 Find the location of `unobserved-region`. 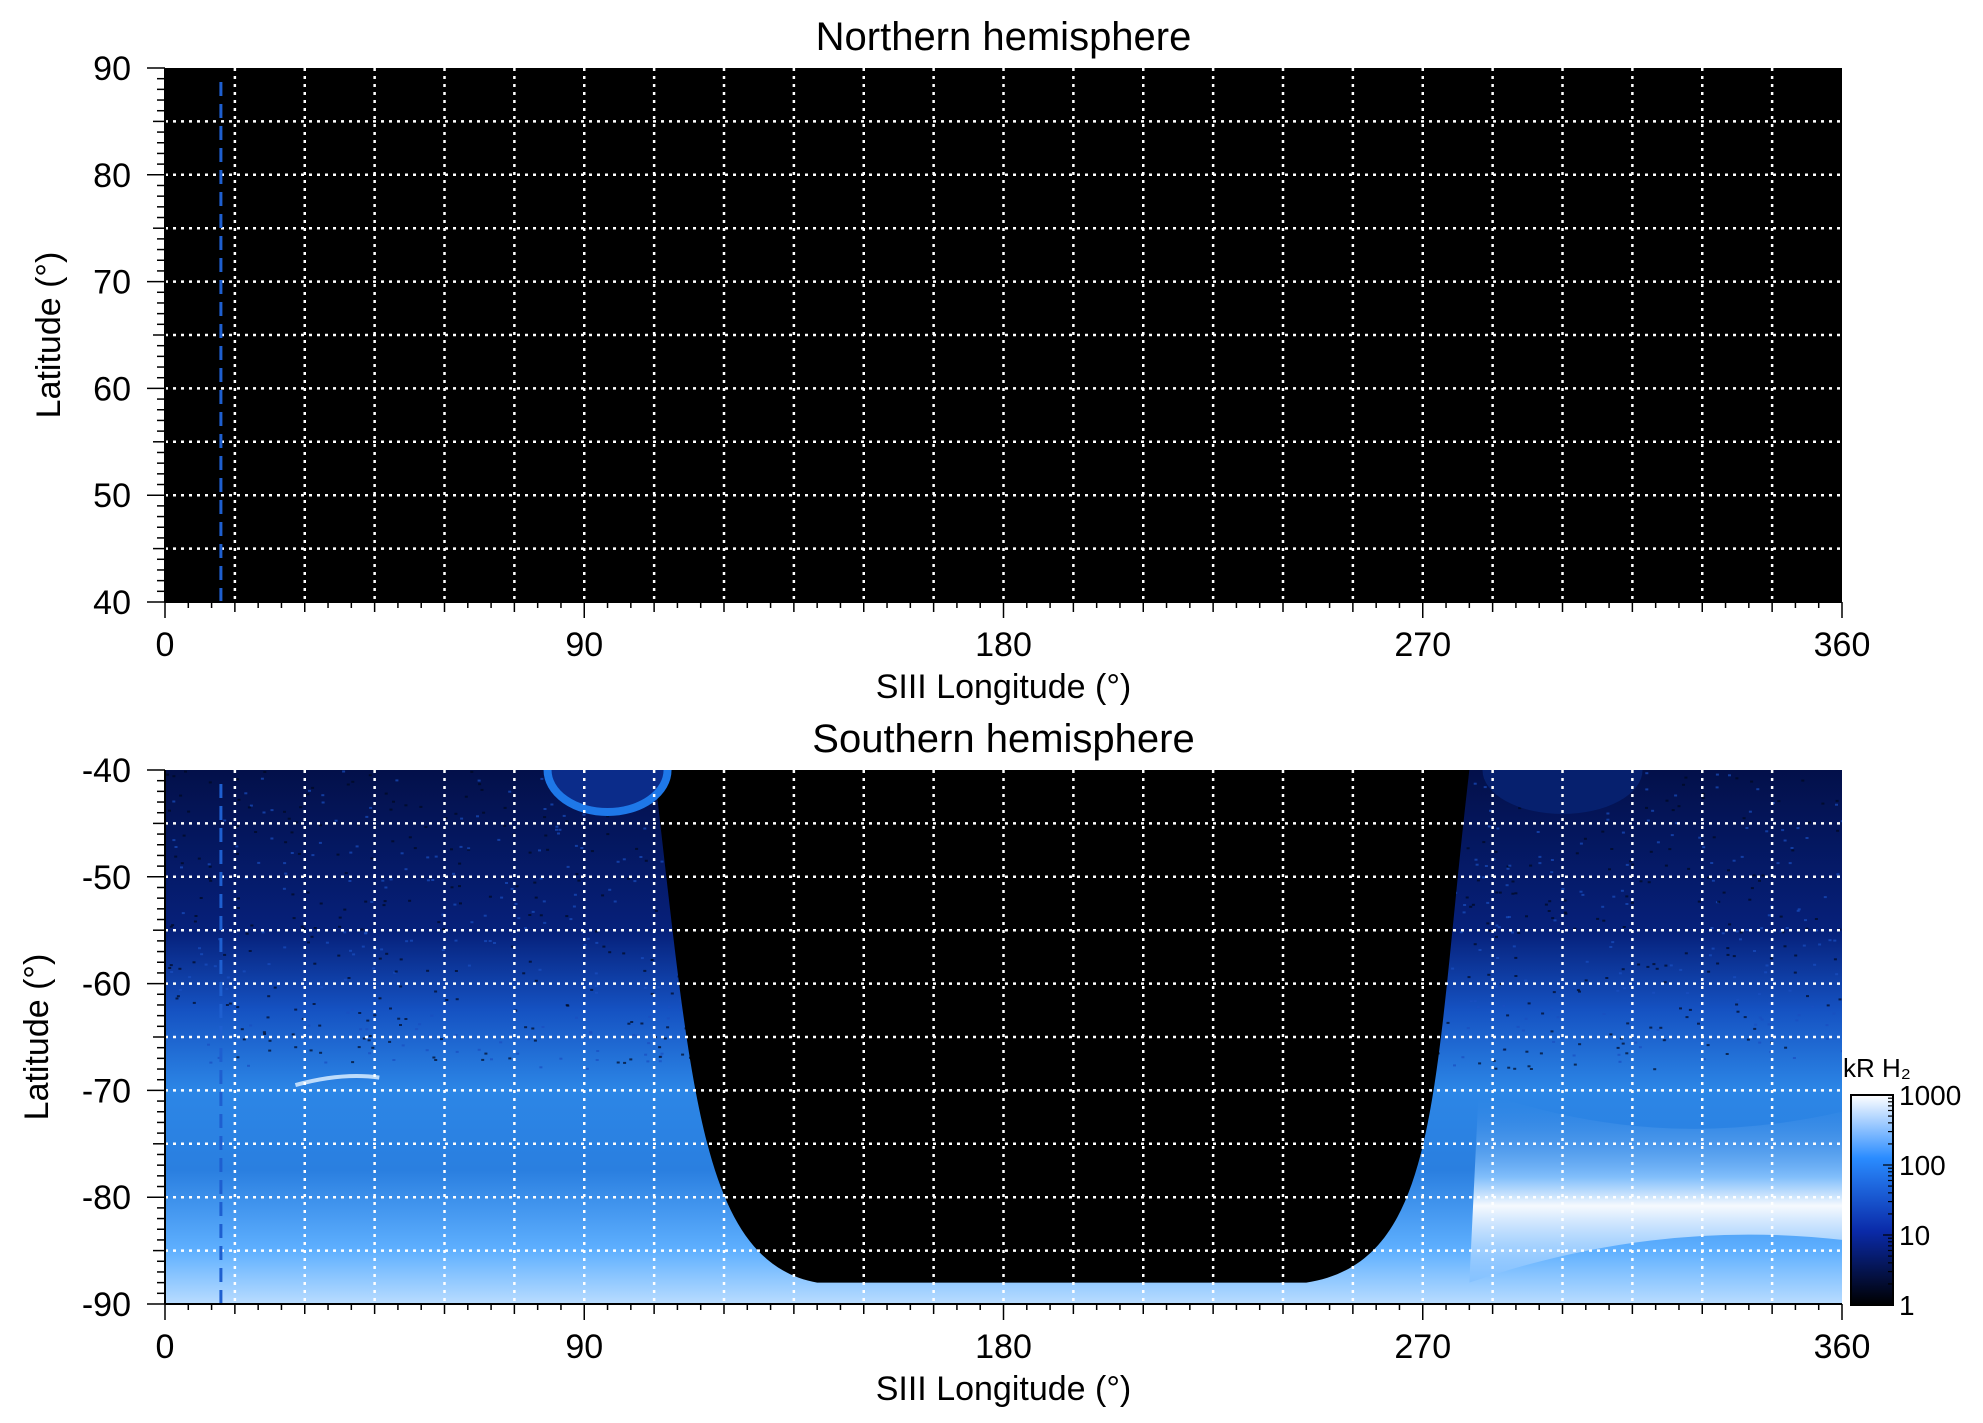

unobserved-region is located at coordinates (1062, 1026).